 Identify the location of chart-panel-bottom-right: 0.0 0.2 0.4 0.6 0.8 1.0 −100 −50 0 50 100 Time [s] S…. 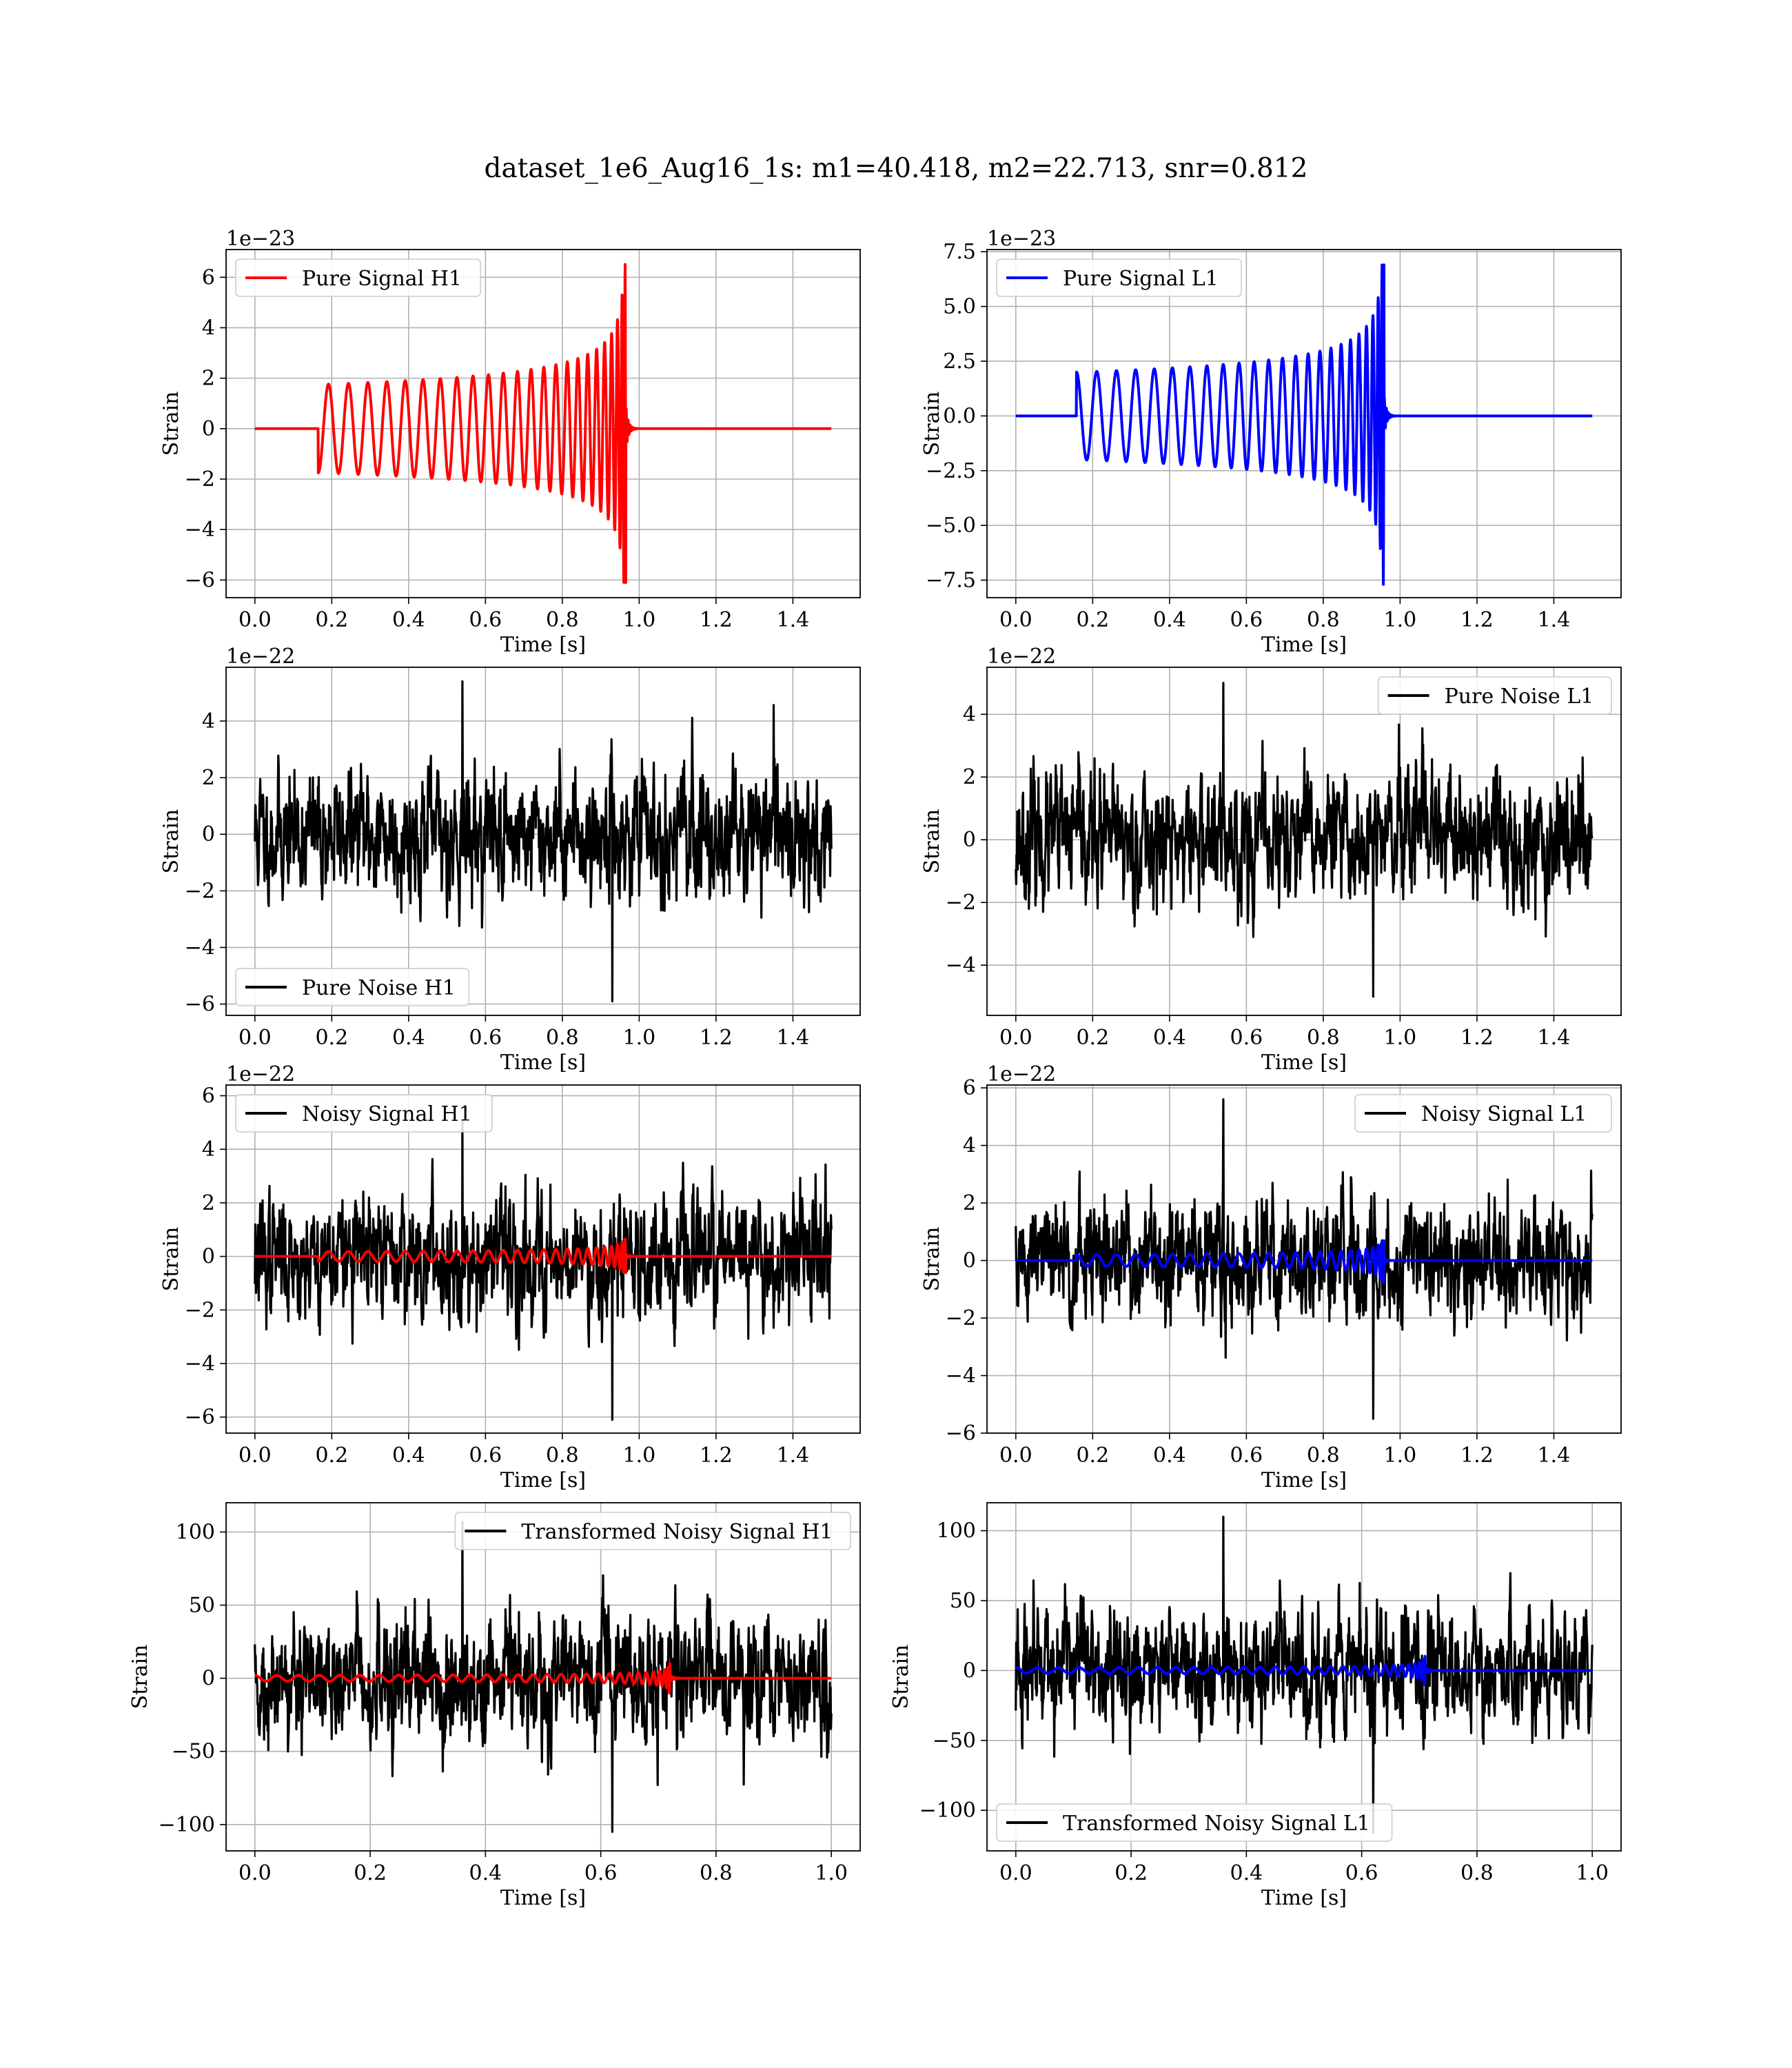
(1255, 1706).